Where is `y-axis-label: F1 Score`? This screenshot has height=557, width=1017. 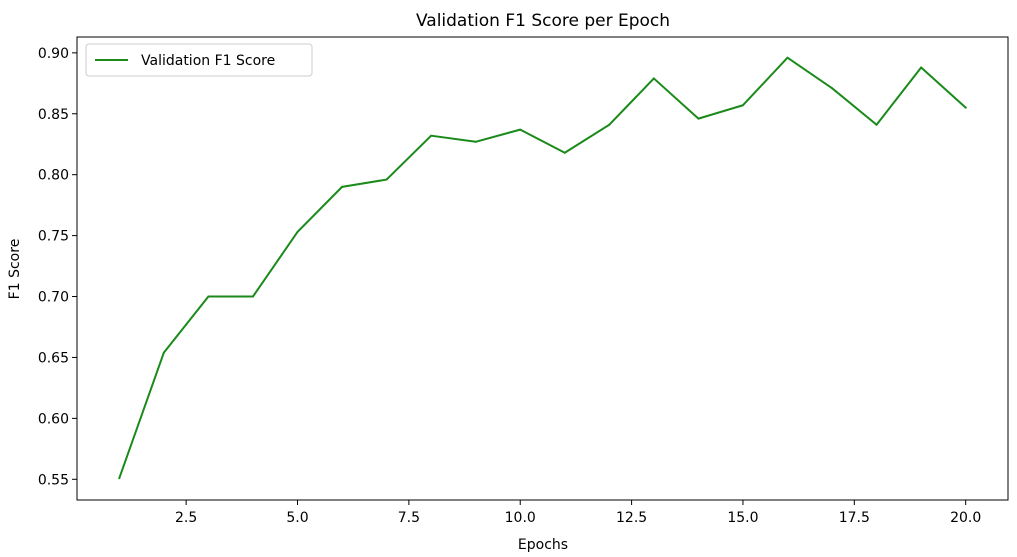
y-axis-label: F1 Score is located at coordinates (15, 269).